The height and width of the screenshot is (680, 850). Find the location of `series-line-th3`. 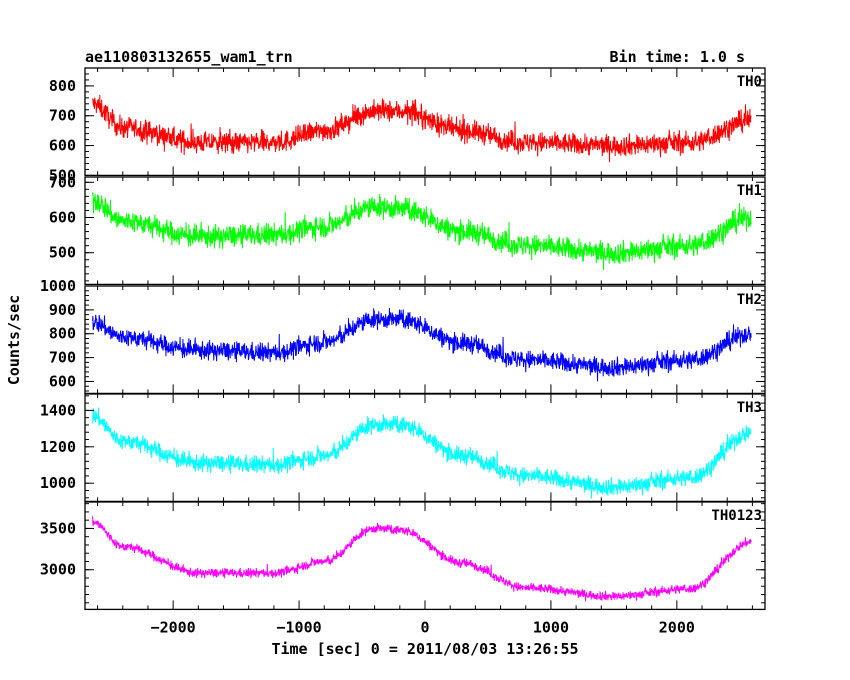

series-line-th3 is located at coordinates (422, 453).